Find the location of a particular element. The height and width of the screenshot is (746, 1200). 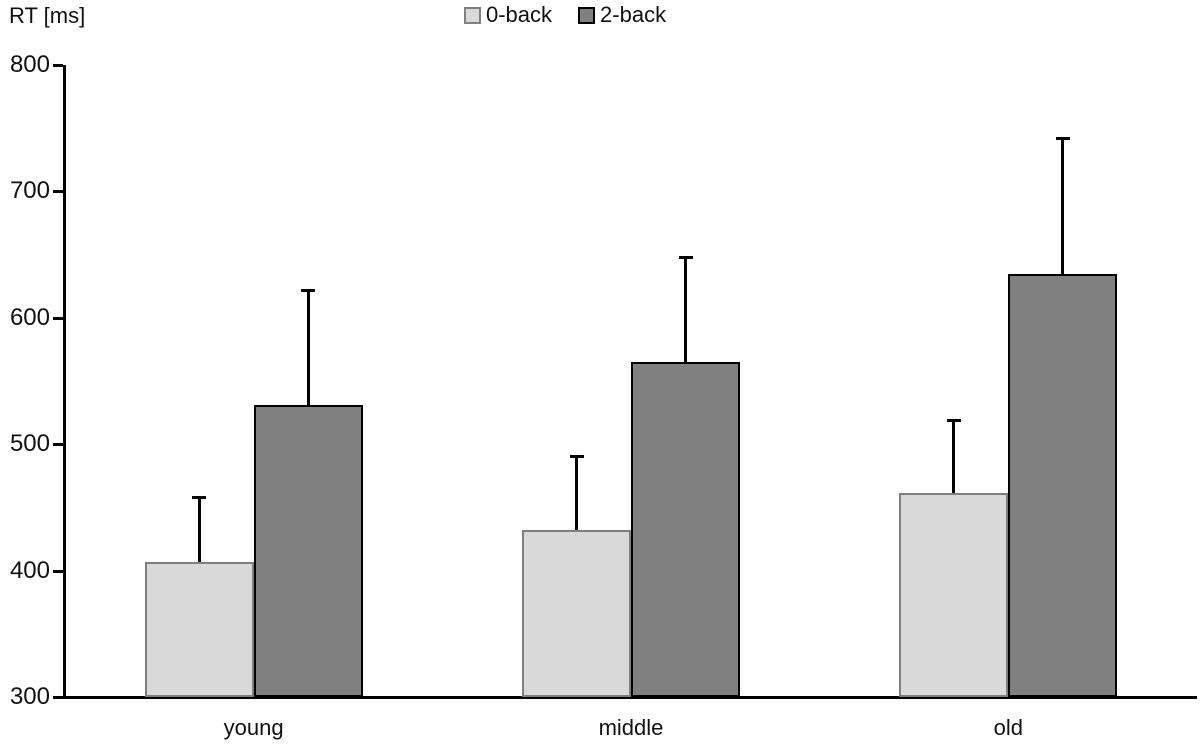

bar-0-back-young is located at coordinates (199, 629).